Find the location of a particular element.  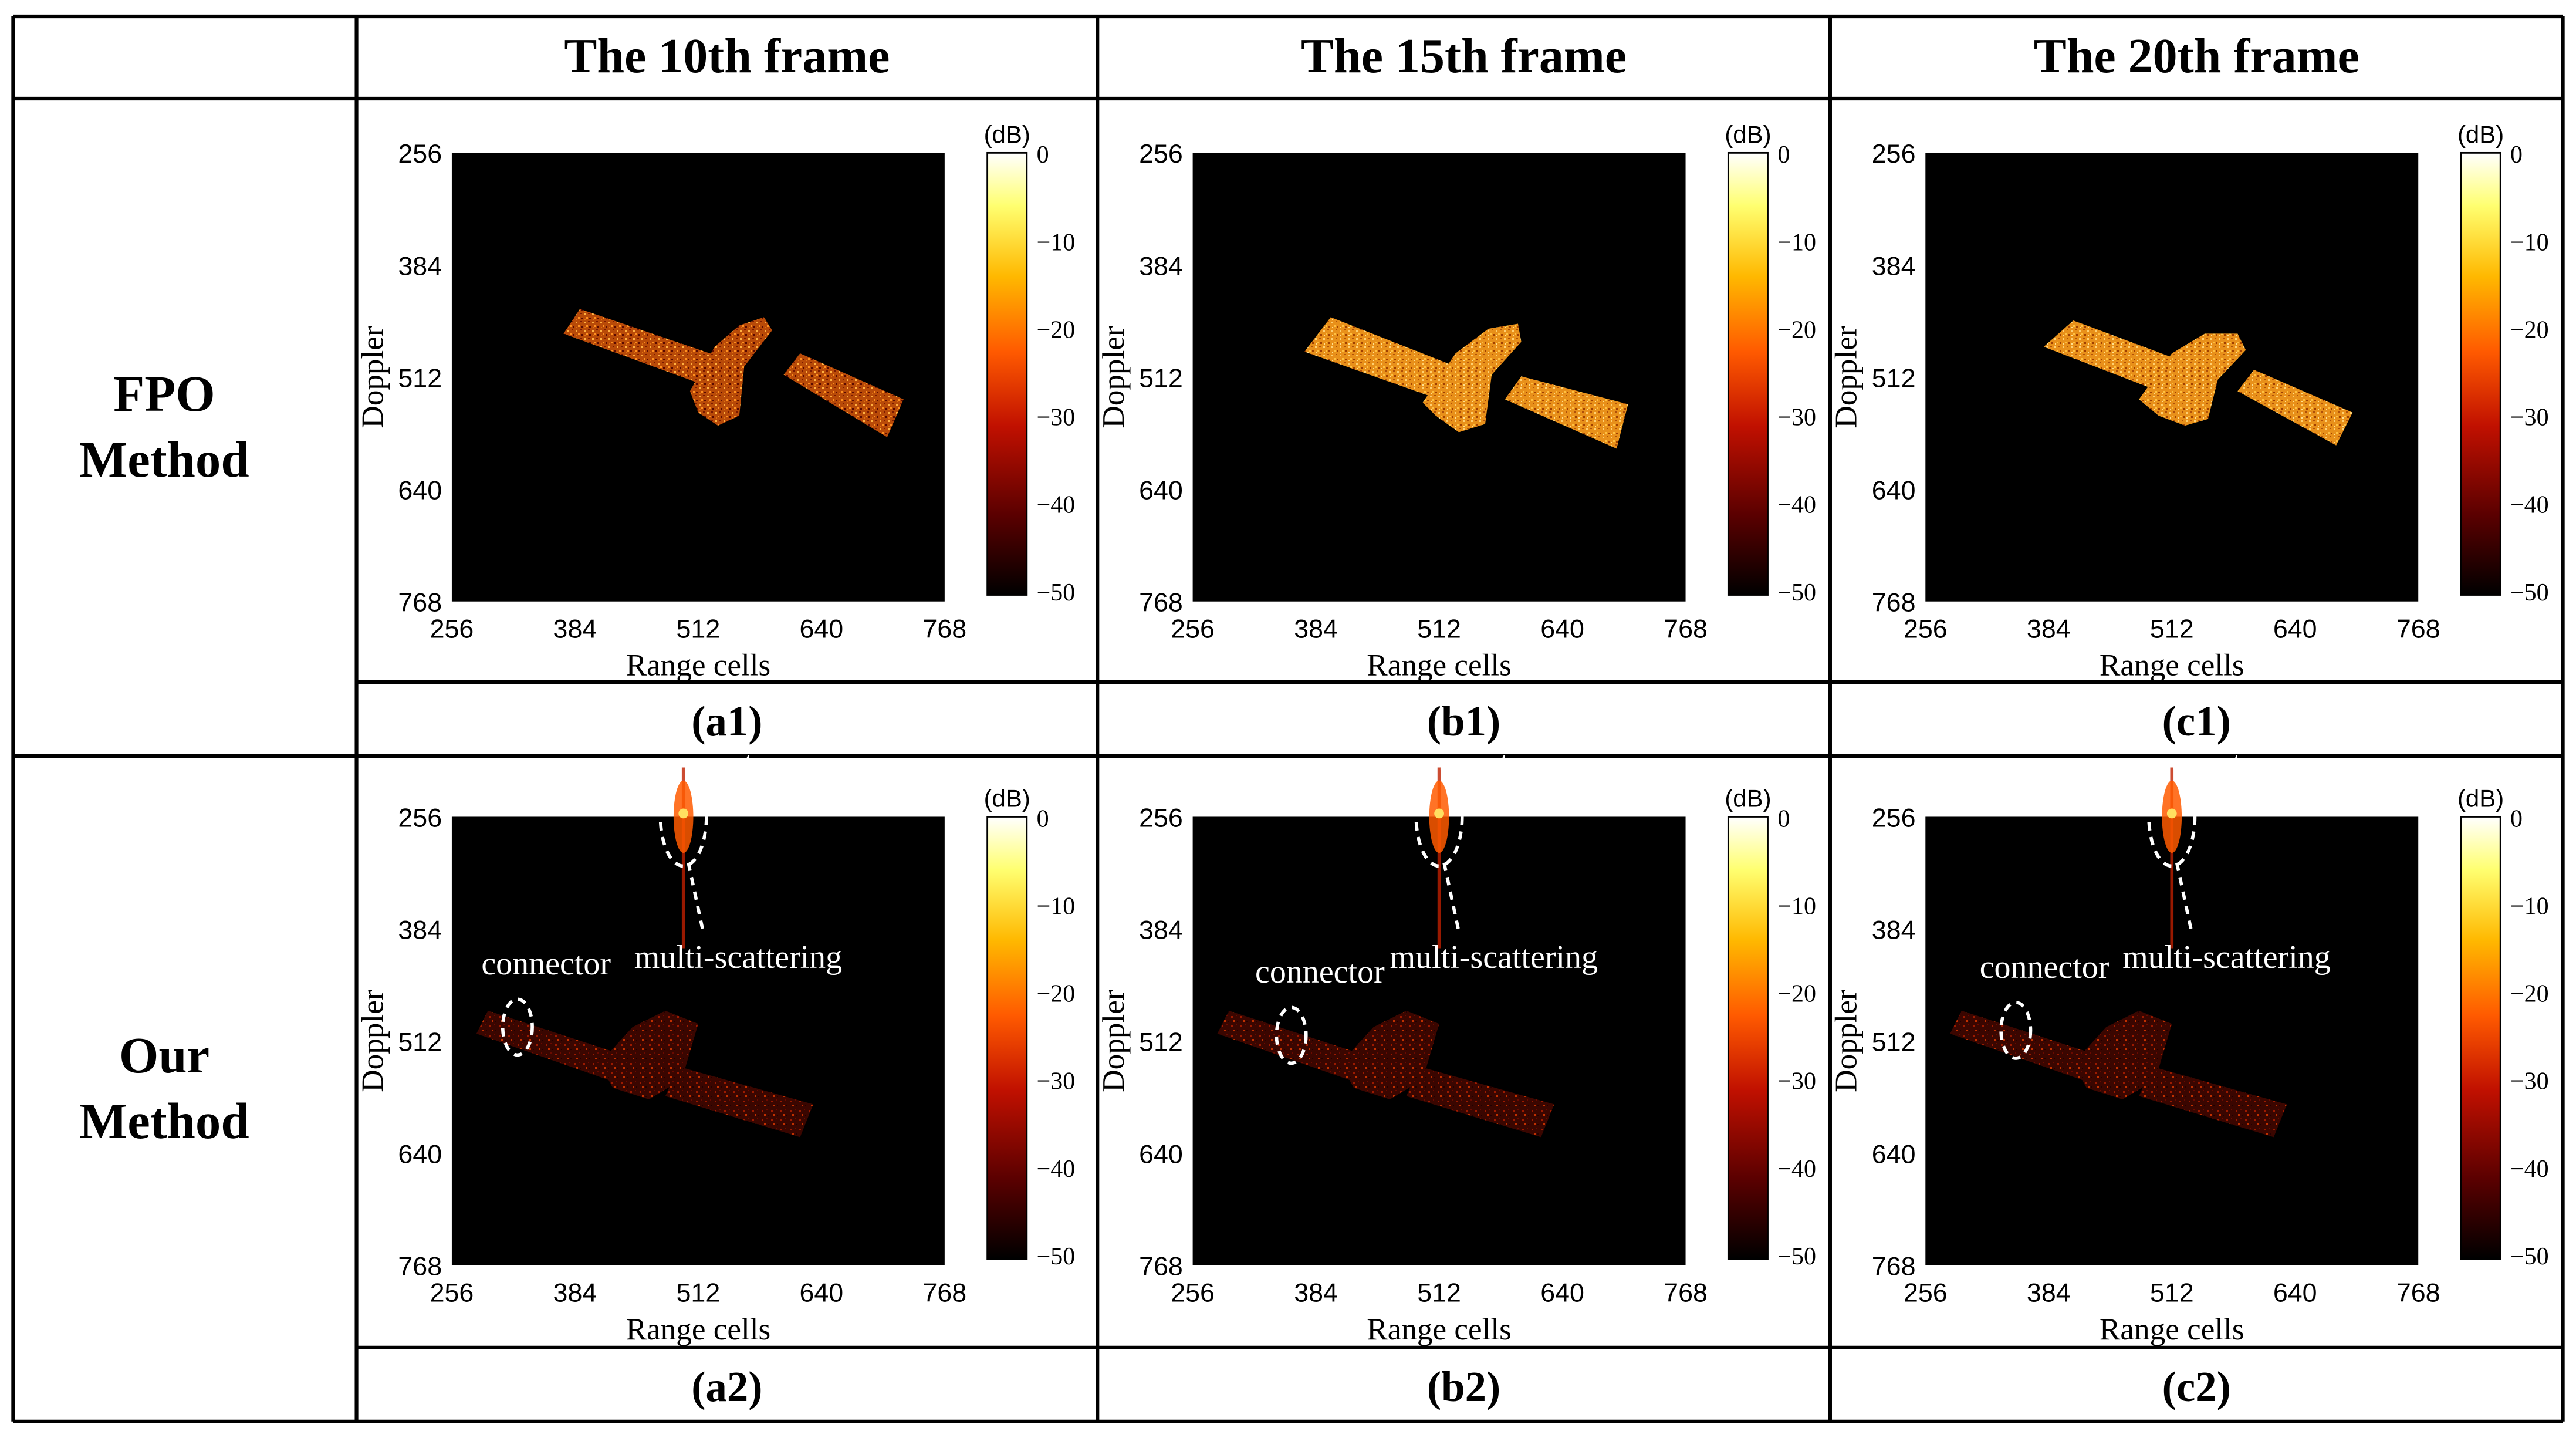

solar-panel-left is located at coordinates (1380, 358).